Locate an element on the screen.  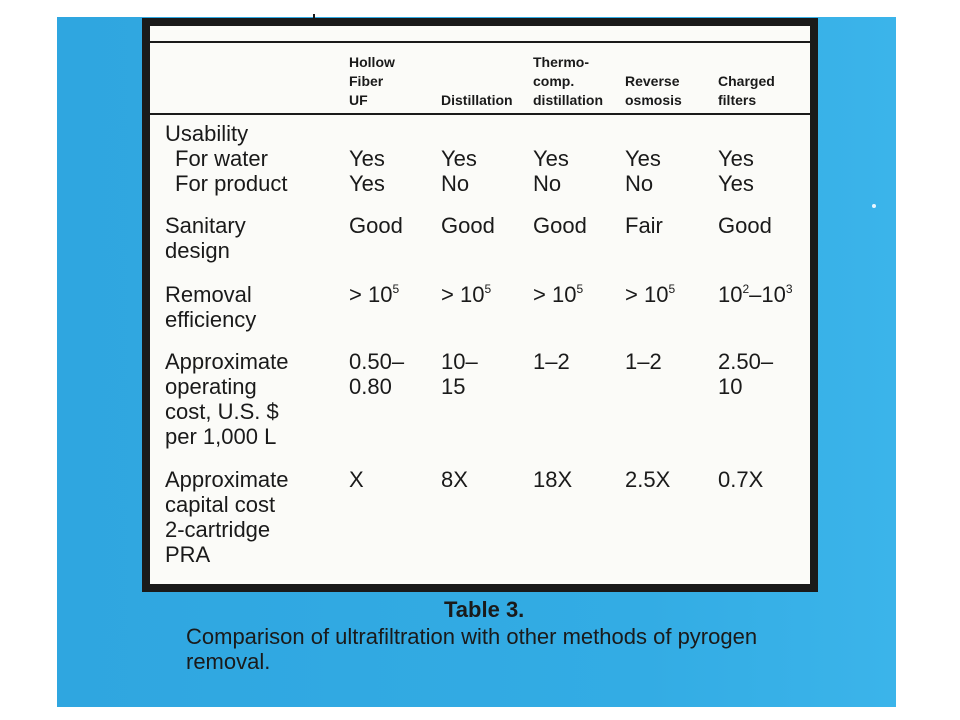
header-hollow-fiber-uf: Hollow Fiber UF is located at coordinates (372, 80).